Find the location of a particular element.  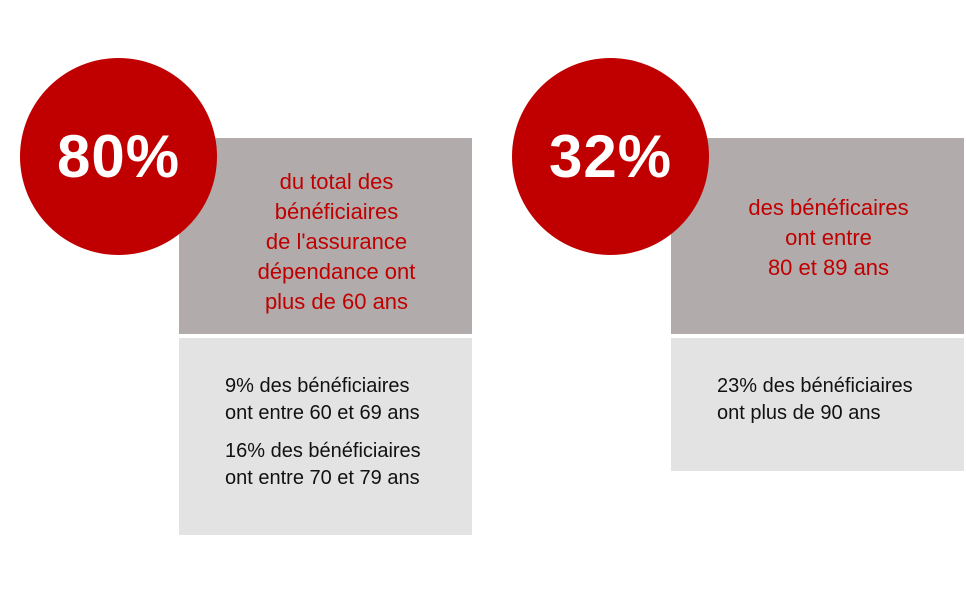

card-1-percent: 80% is located at coordinates (118, 156).